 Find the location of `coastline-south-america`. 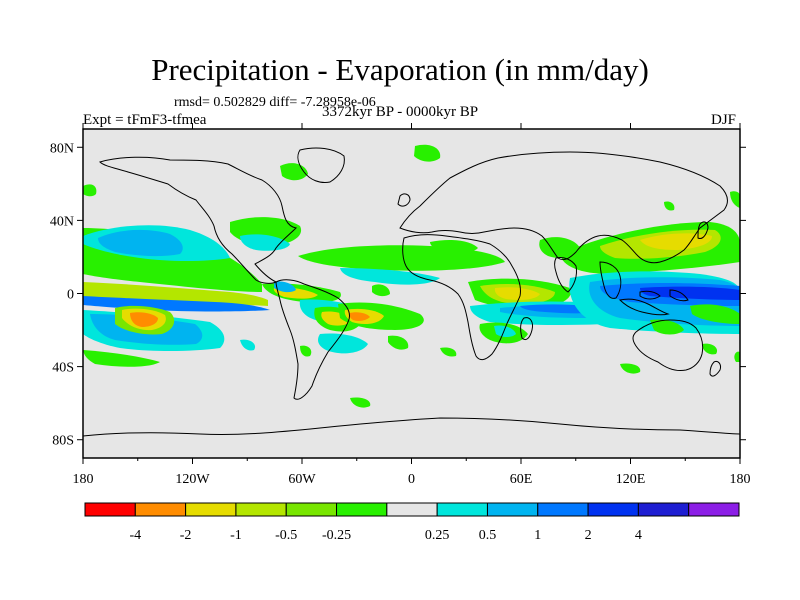

coastline-south-america is located at coordinates (313, 339).